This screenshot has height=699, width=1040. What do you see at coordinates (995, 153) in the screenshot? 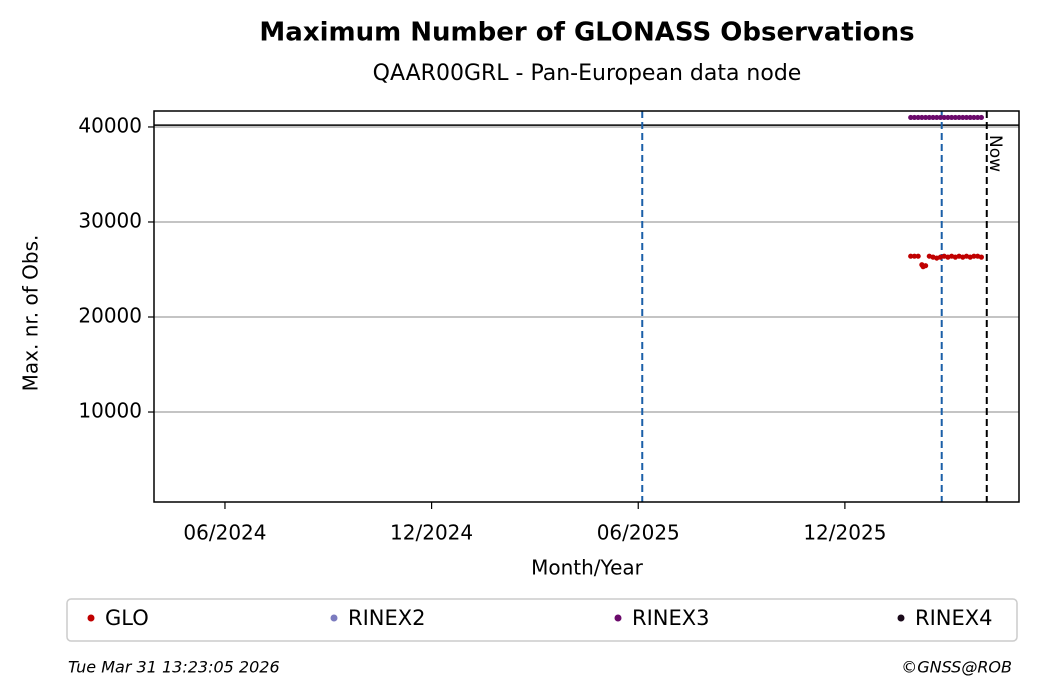
I see `event-label: Now` at bounding box center [995, 153].